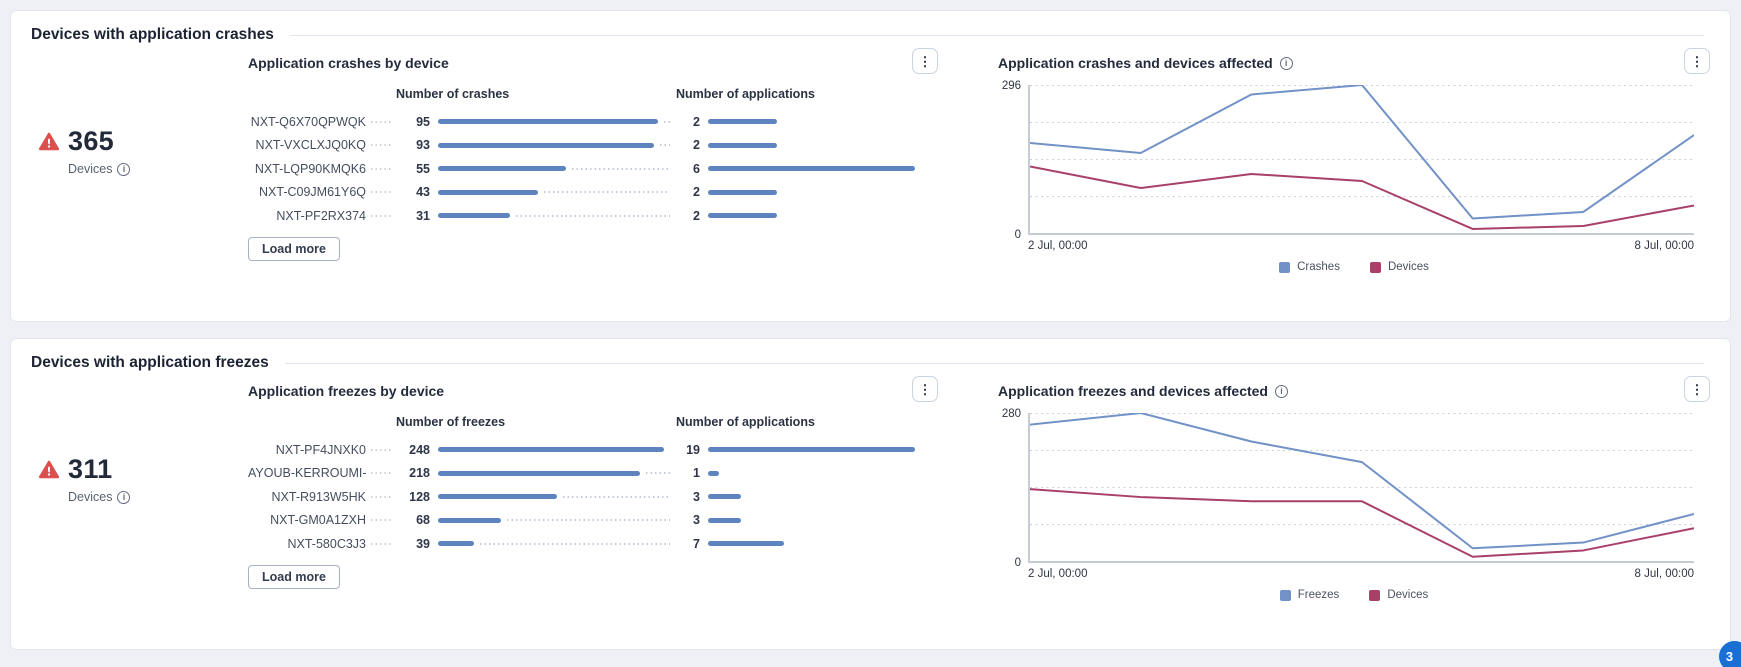 Image resolution: width=1741 pixels, height=667 pixels. I want to click on table-row: NXT-C09JM61Y6Q 43 2, so click(598, 193).